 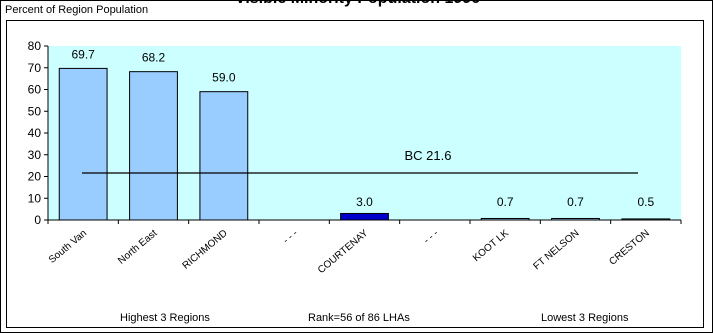 I want to click on chart-title: Visible Minority Population 1996, so click(x=356, y=4).